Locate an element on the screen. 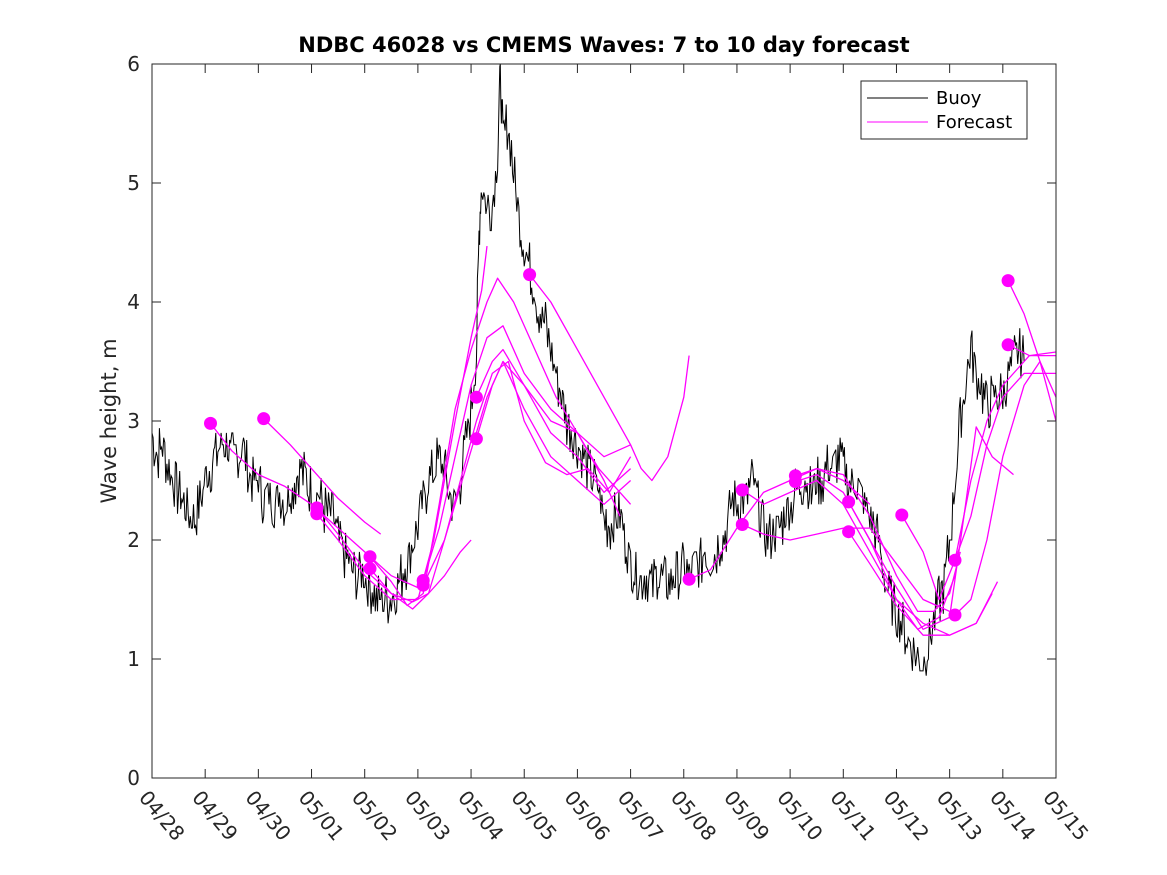 This screenshot has width=1167, height=875. legend-box is located at coordinates (944, 110).